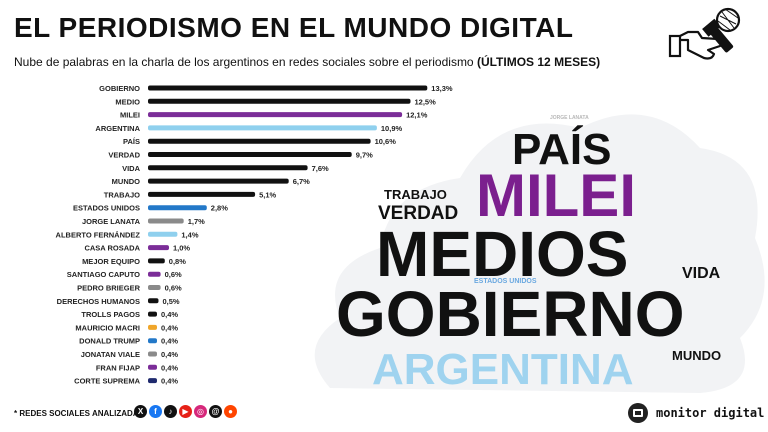 This screenshot has height=432, width=768. What do you see at coordinates (126, 181) in the screenshot?
I see `category-label-mundo: MUNDO` at bounding box center [126, 181].